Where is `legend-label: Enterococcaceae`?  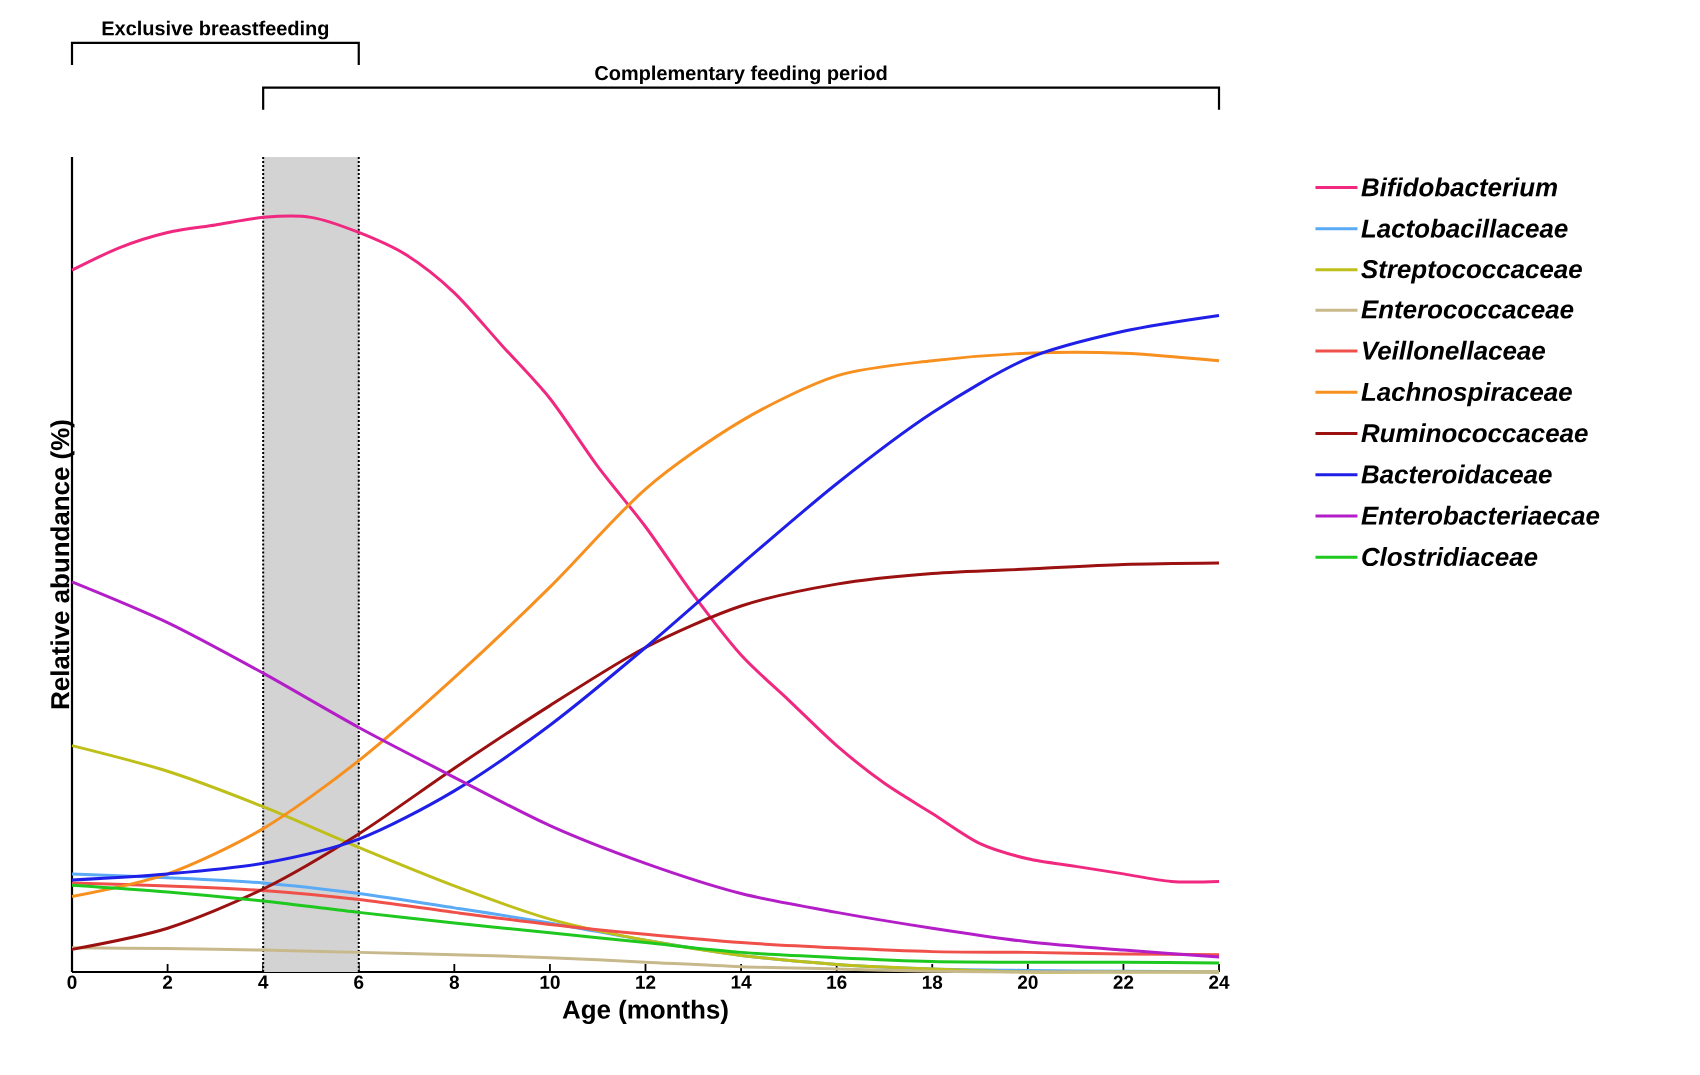 legend-label: Enterococcaceae is located at coordinates (1467, 309).